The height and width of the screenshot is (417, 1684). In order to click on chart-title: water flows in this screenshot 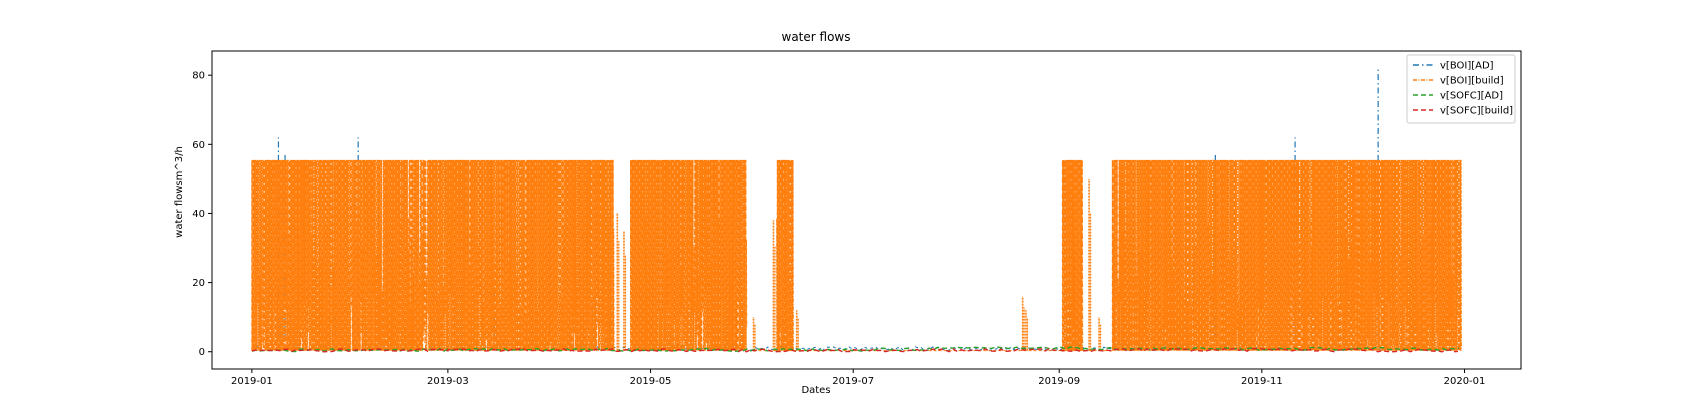, I will do `click(816, 37)`.